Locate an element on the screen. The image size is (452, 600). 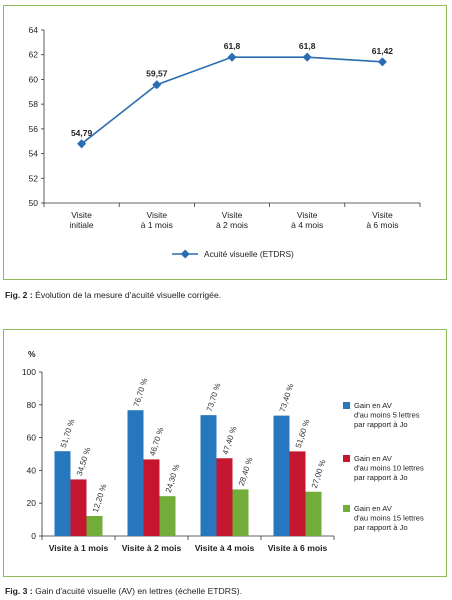
legend-label: Acuité visuelle (ETDRS) is located at coordinates (249, 254).